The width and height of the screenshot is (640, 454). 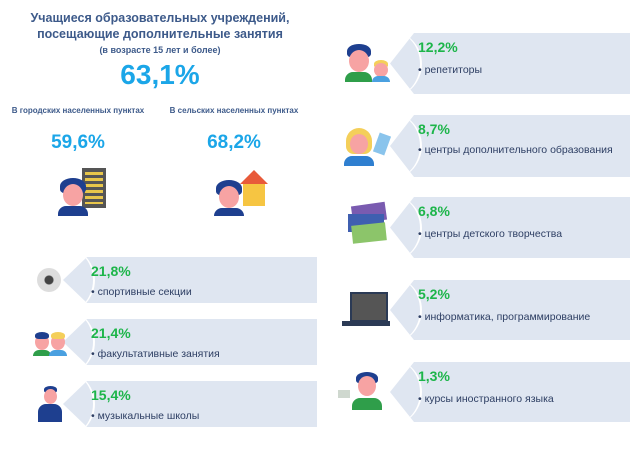 What do you see at coordinates (201, 354) in the screenshot?
I see `item-label: факультативные занятия` at bounding box center [201, 354].